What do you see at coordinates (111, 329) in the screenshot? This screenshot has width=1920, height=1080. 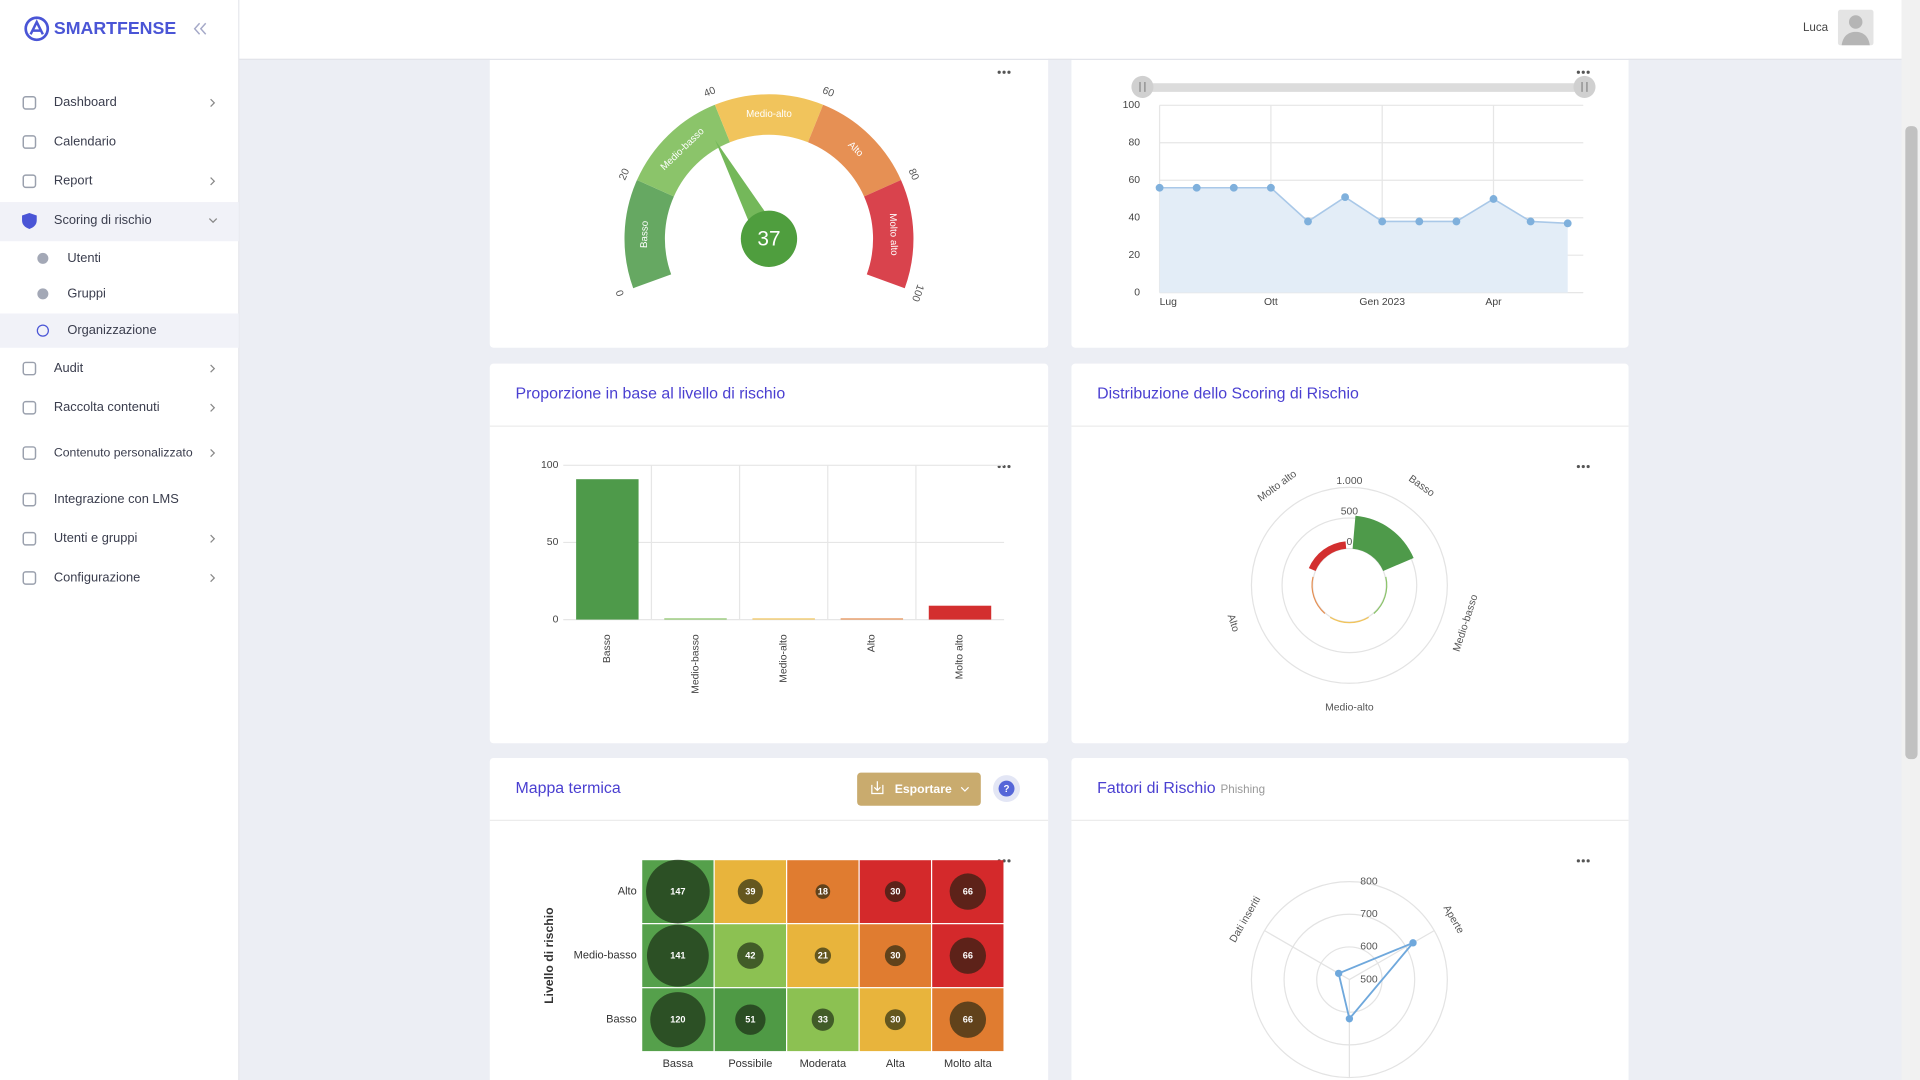 I see `subnav-item: Organizzazione` at bounding box center [111, 329].